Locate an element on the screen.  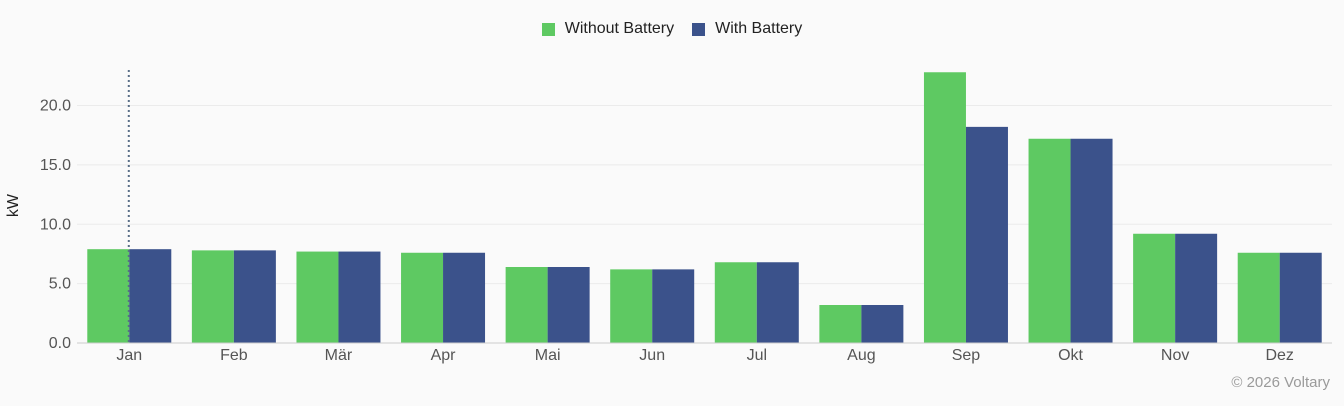
x-tick-label: Apr is located at coordinates (444, 355).